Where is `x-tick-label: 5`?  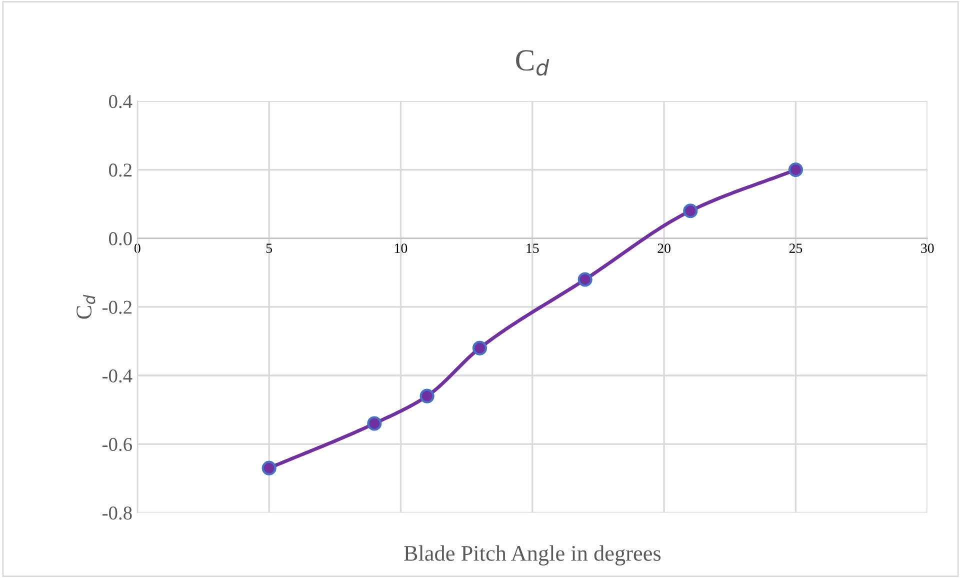
x-tick-label: 5 is located at coordinates (269, 248).